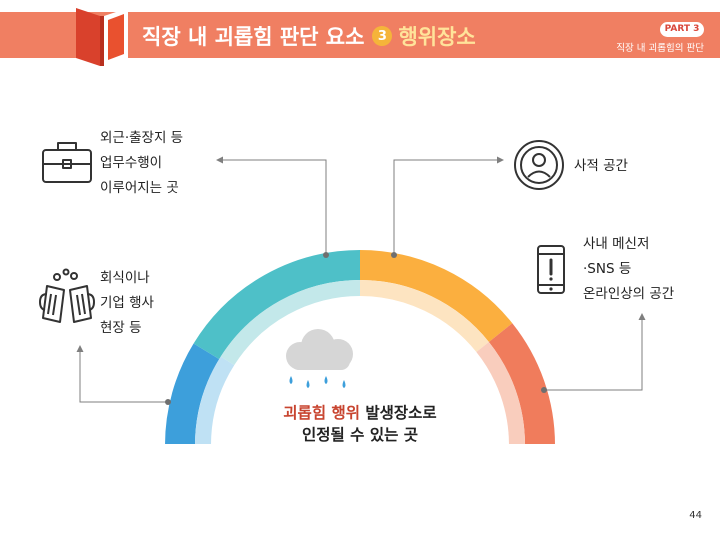 The image size is (720, 540). I want to click on briefcase-icon, so click(67, 162).